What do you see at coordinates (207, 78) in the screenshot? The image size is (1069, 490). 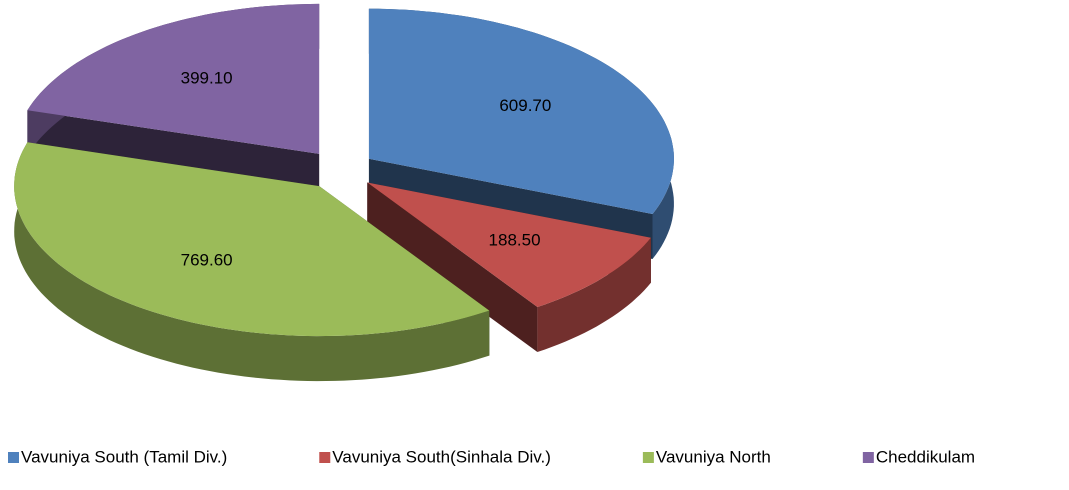 I see `data-label: 399.10` at bounding box center [207, 78].